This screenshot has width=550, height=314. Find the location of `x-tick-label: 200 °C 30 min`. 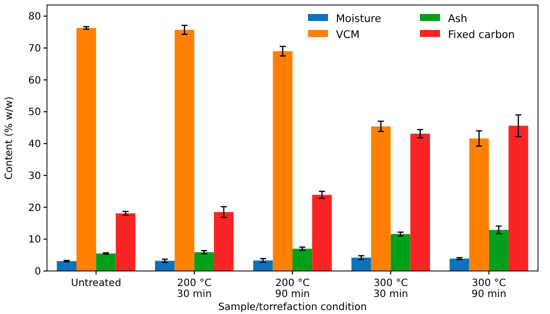

x-tick-label: 200 °C 30 min is located at coordinates (194, 289).